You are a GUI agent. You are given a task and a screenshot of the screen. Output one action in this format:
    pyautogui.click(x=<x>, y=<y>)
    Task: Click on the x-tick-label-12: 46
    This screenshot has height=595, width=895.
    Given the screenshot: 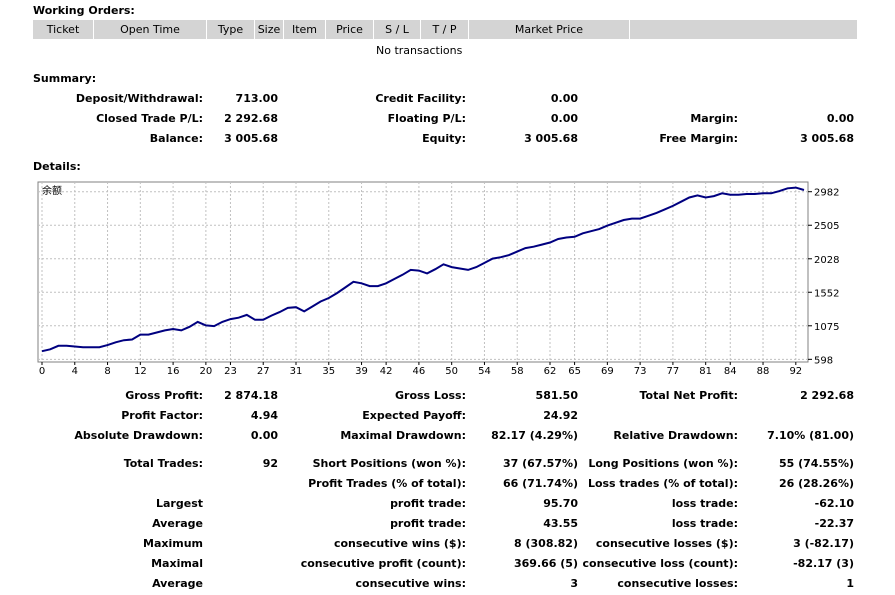 What is the action you would take?
    pyautogui.click(x=419, y=371)
    